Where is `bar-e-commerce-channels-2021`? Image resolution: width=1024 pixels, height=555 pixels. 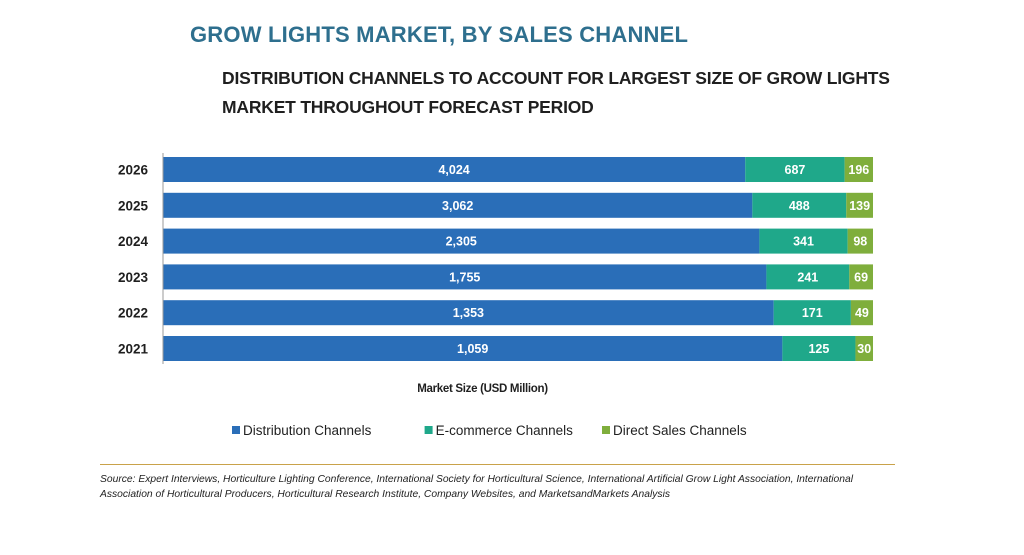 bar-e-commerce-channels-2021 is located at coordinates (819, 348).